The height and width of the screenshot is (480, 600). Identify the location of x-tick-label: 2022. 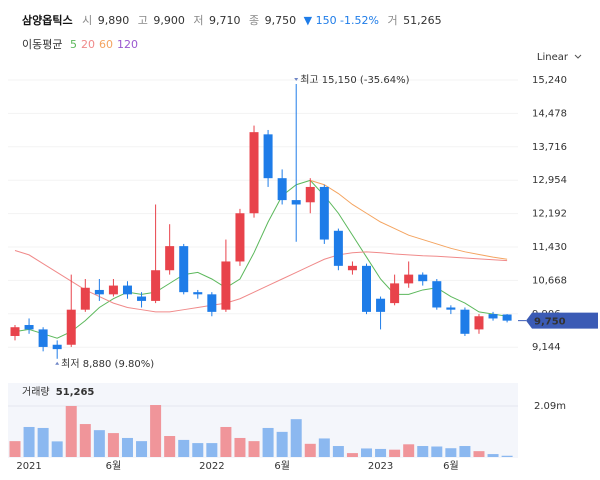
(211, 466).